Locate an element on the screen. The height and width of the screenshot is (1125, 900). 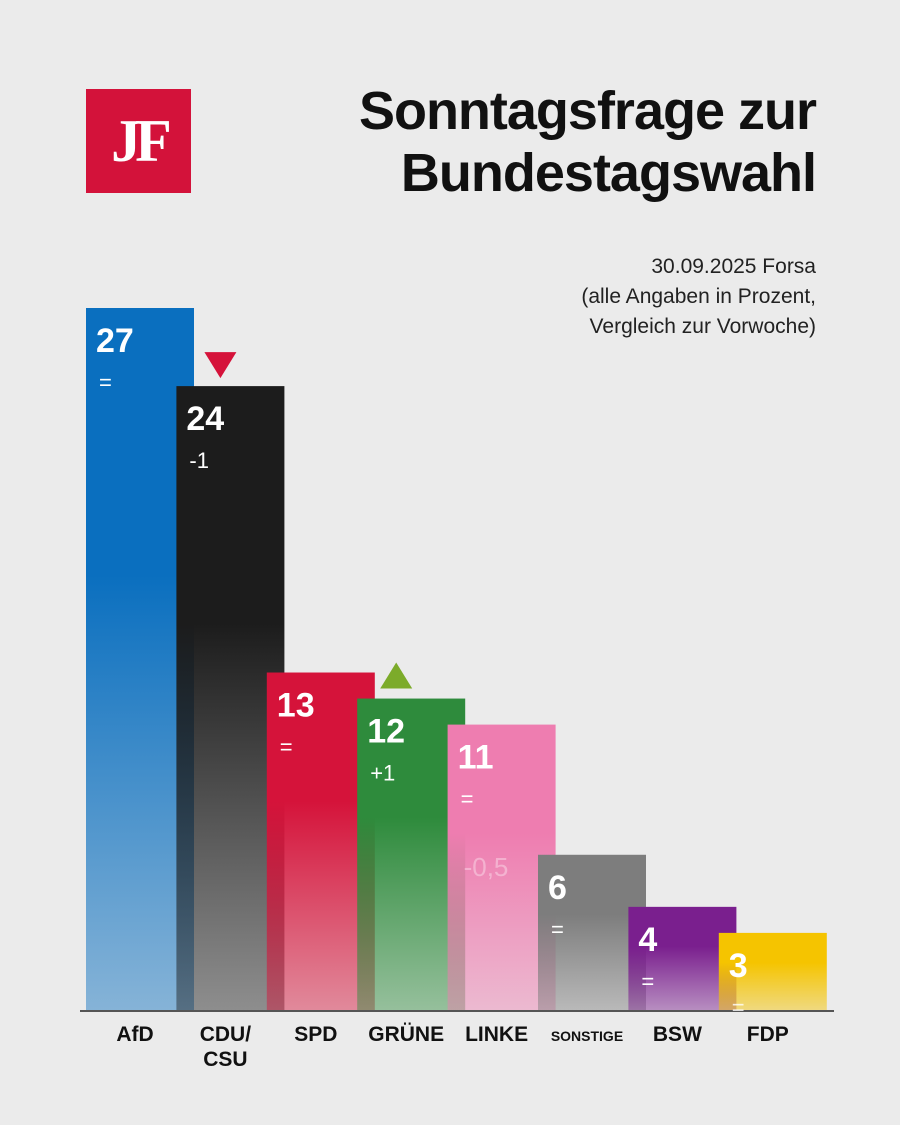
value-label-afd: 27 is located at coordinates (115, 341).